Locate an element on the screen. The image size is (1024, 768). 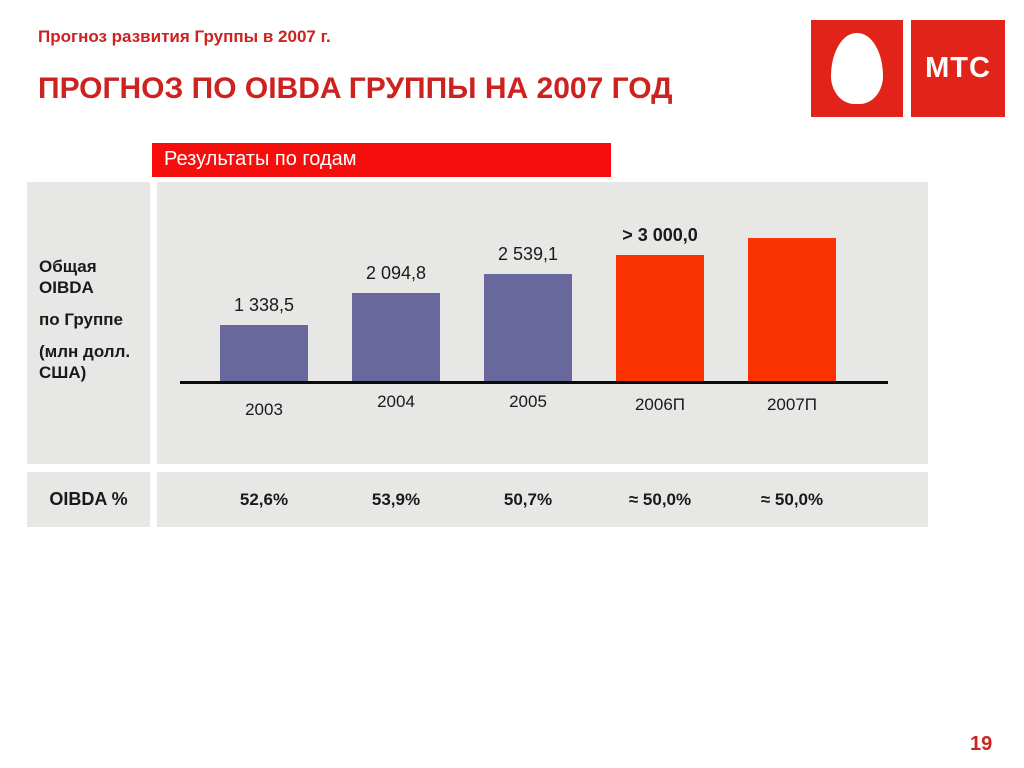
bar-column-2004: 2 094,8 is located at coordinates (396, 281).